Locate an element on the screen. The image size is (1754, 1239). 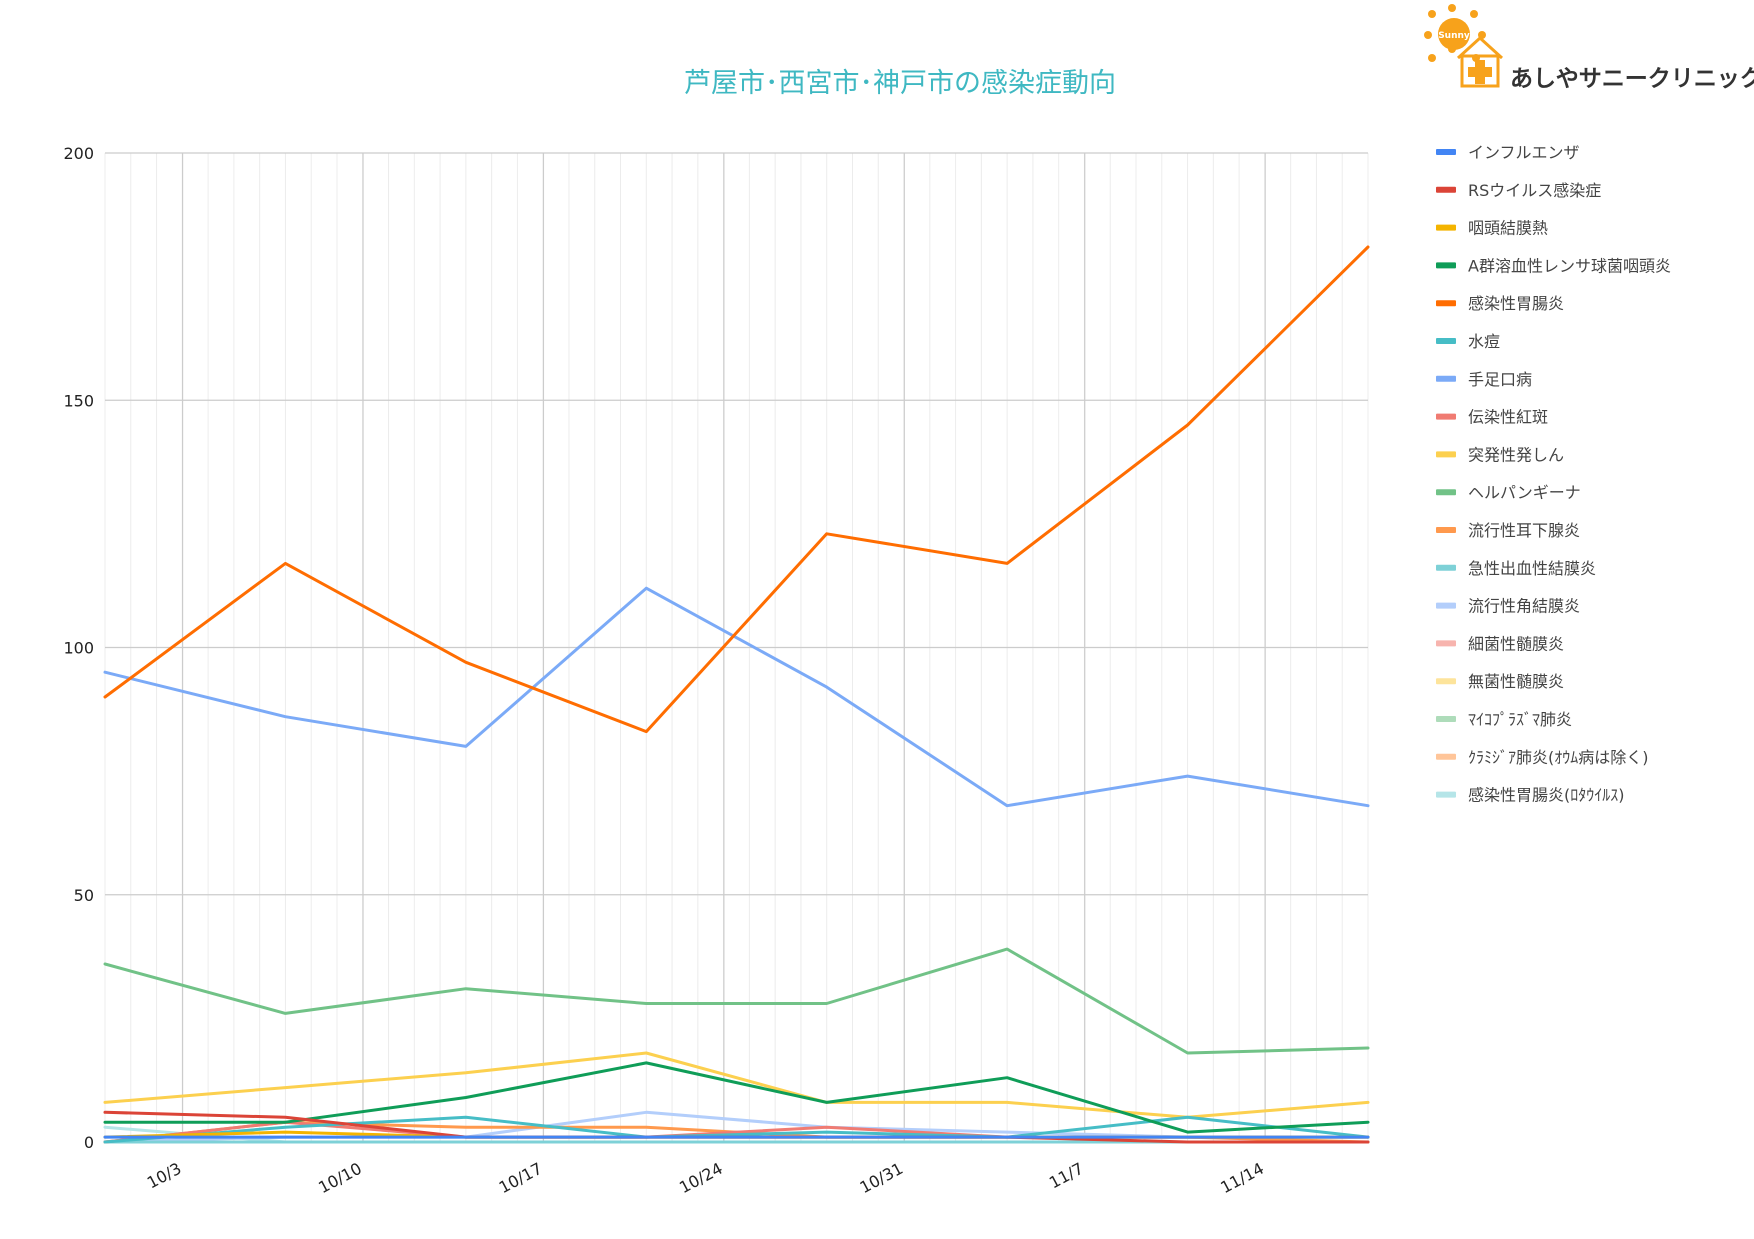
y-tick-label: 0 is located at coordinates (89, 1142).